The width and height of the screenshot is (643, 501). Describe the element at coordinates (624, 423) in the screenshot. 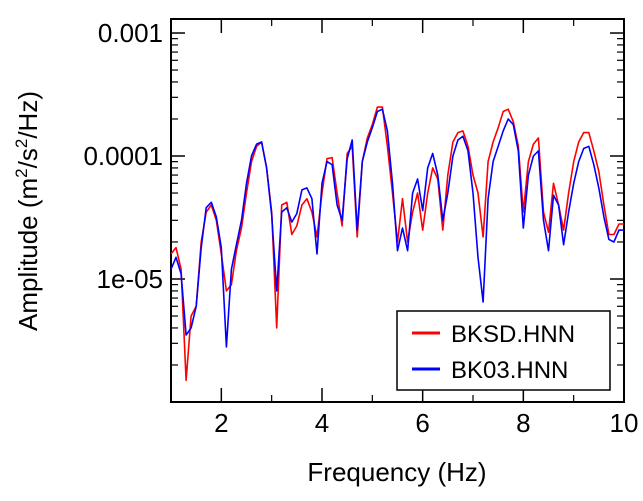

I see `x-tick-label: 10` at that location.